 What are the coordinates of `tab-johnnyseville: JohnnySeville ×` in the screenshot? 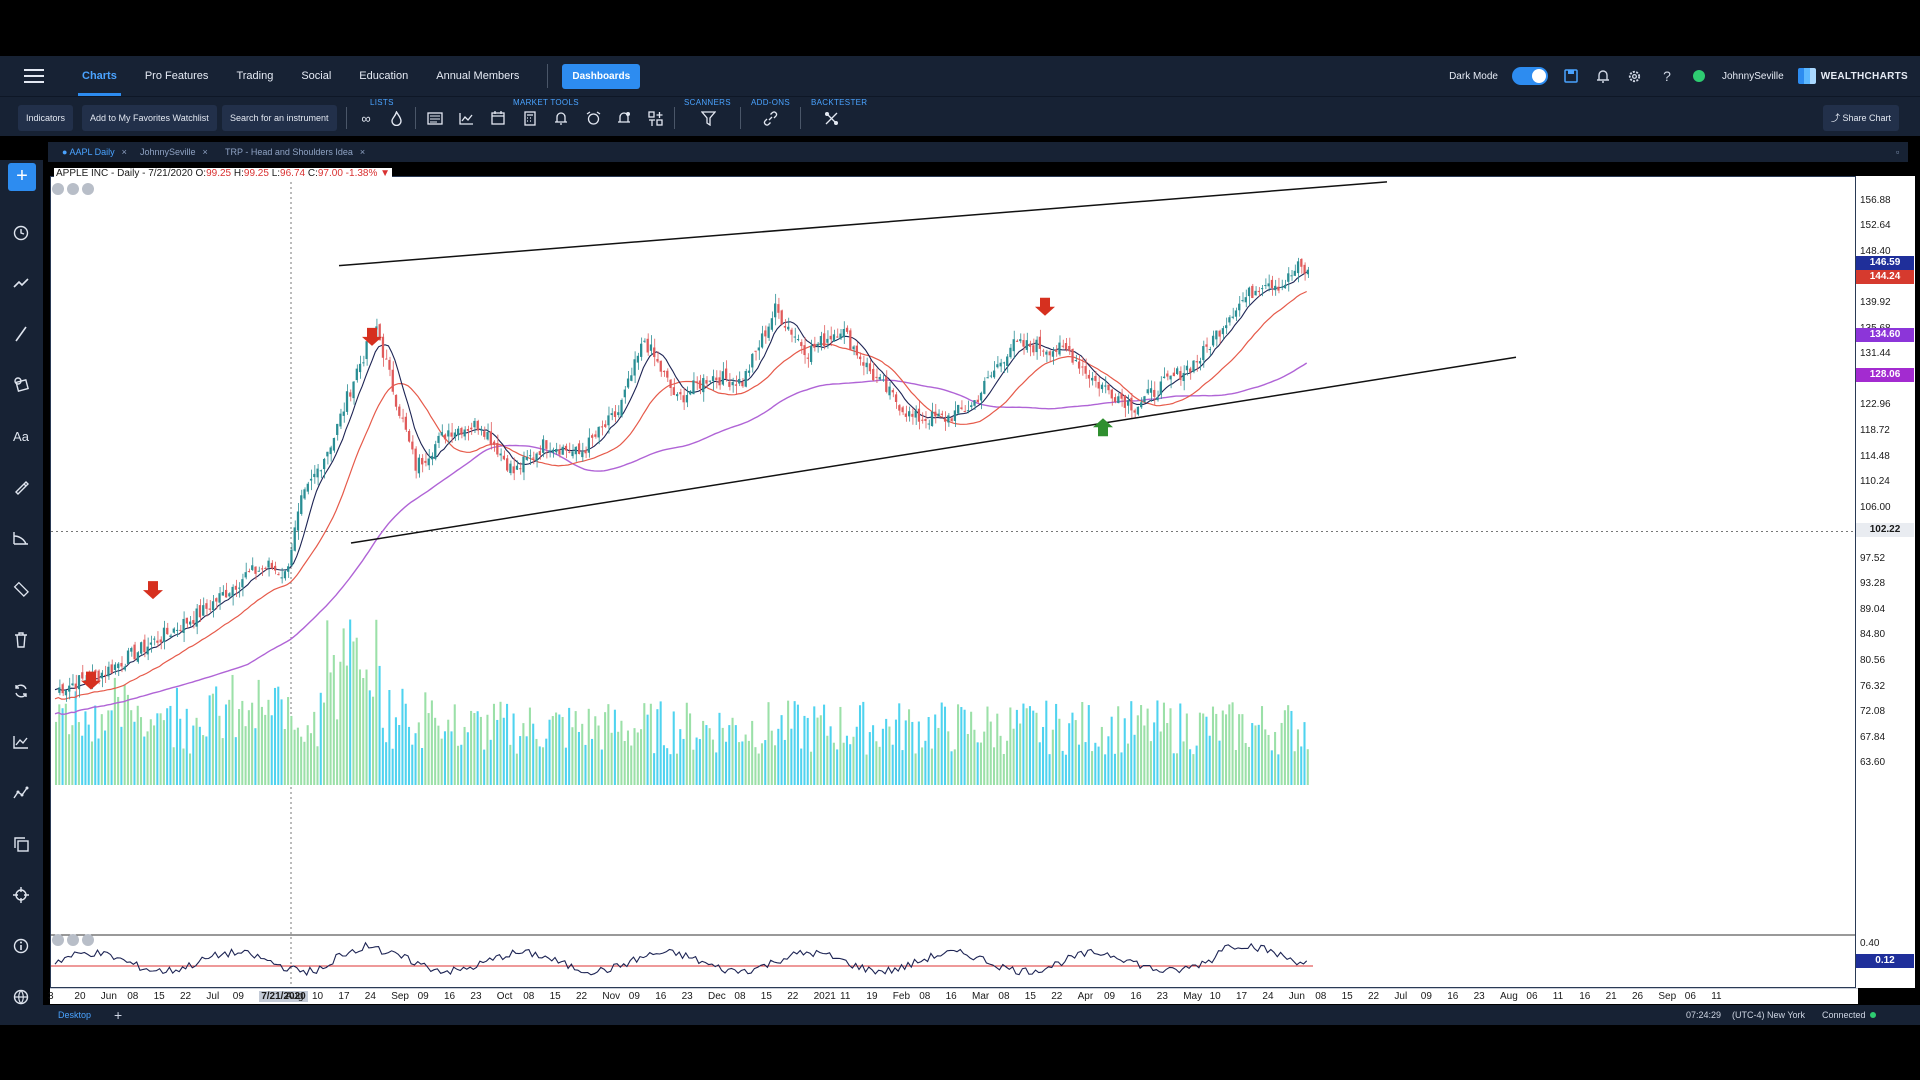 It's located at (174, 152).